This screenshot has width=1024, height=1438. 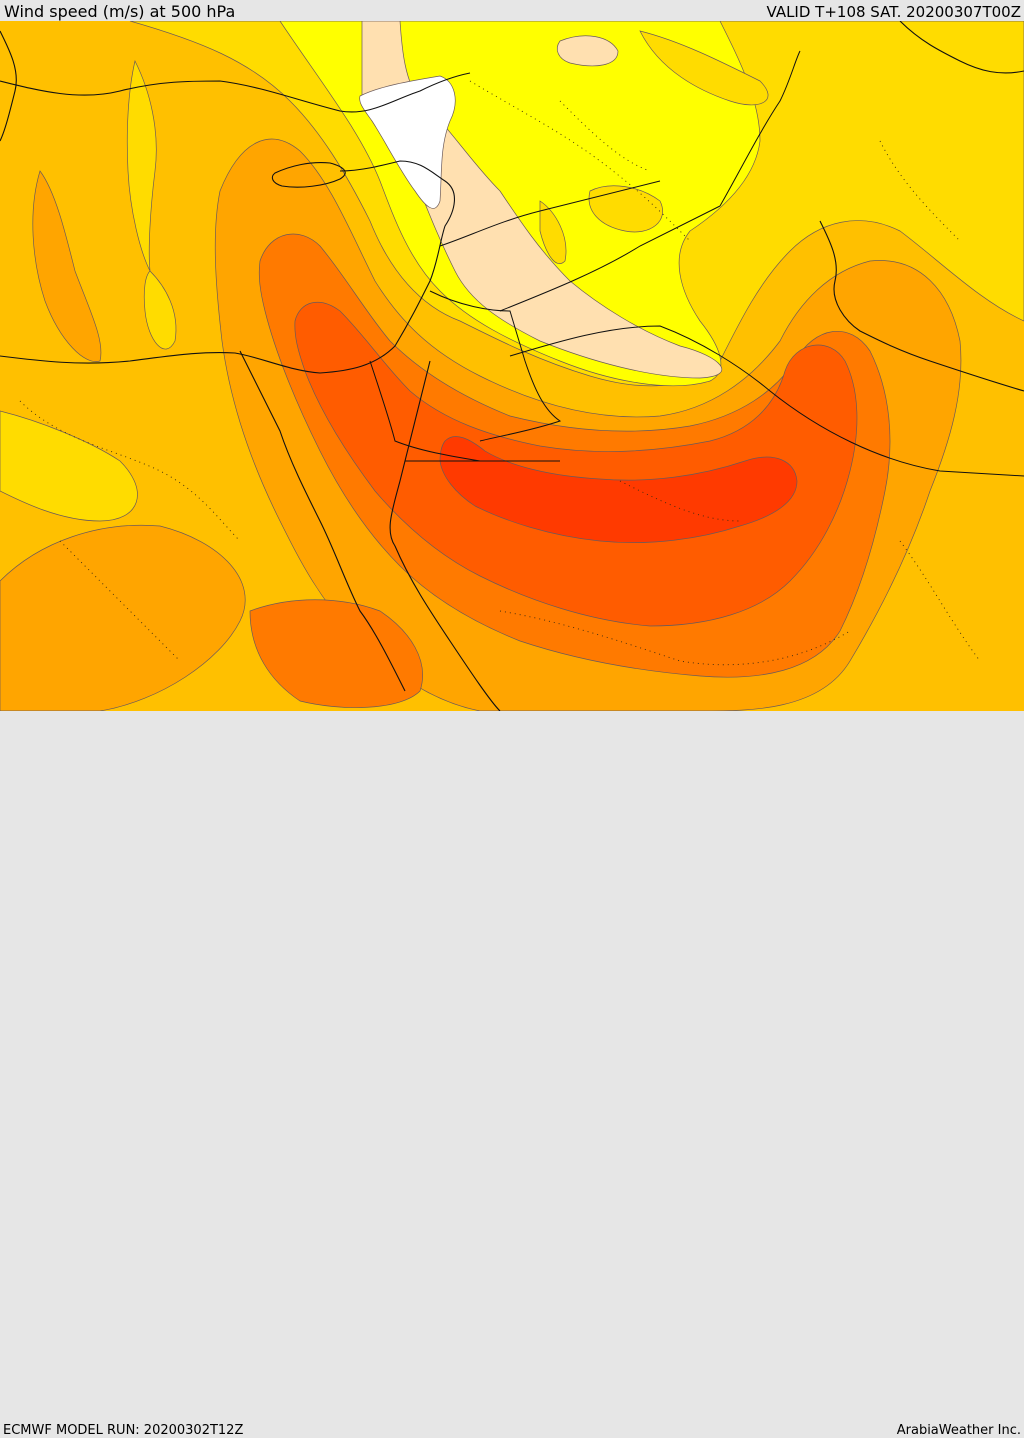 What do you see at coordinates (618, 489) in the screenshot?
I see `band-red-orange` at bounding box center [618, 489].